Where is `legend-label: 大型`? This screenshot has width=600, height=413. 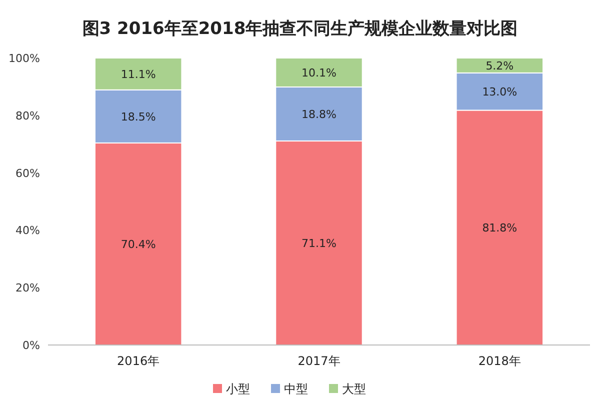
legend-label: 大型 is located at coordinates (354, 389).